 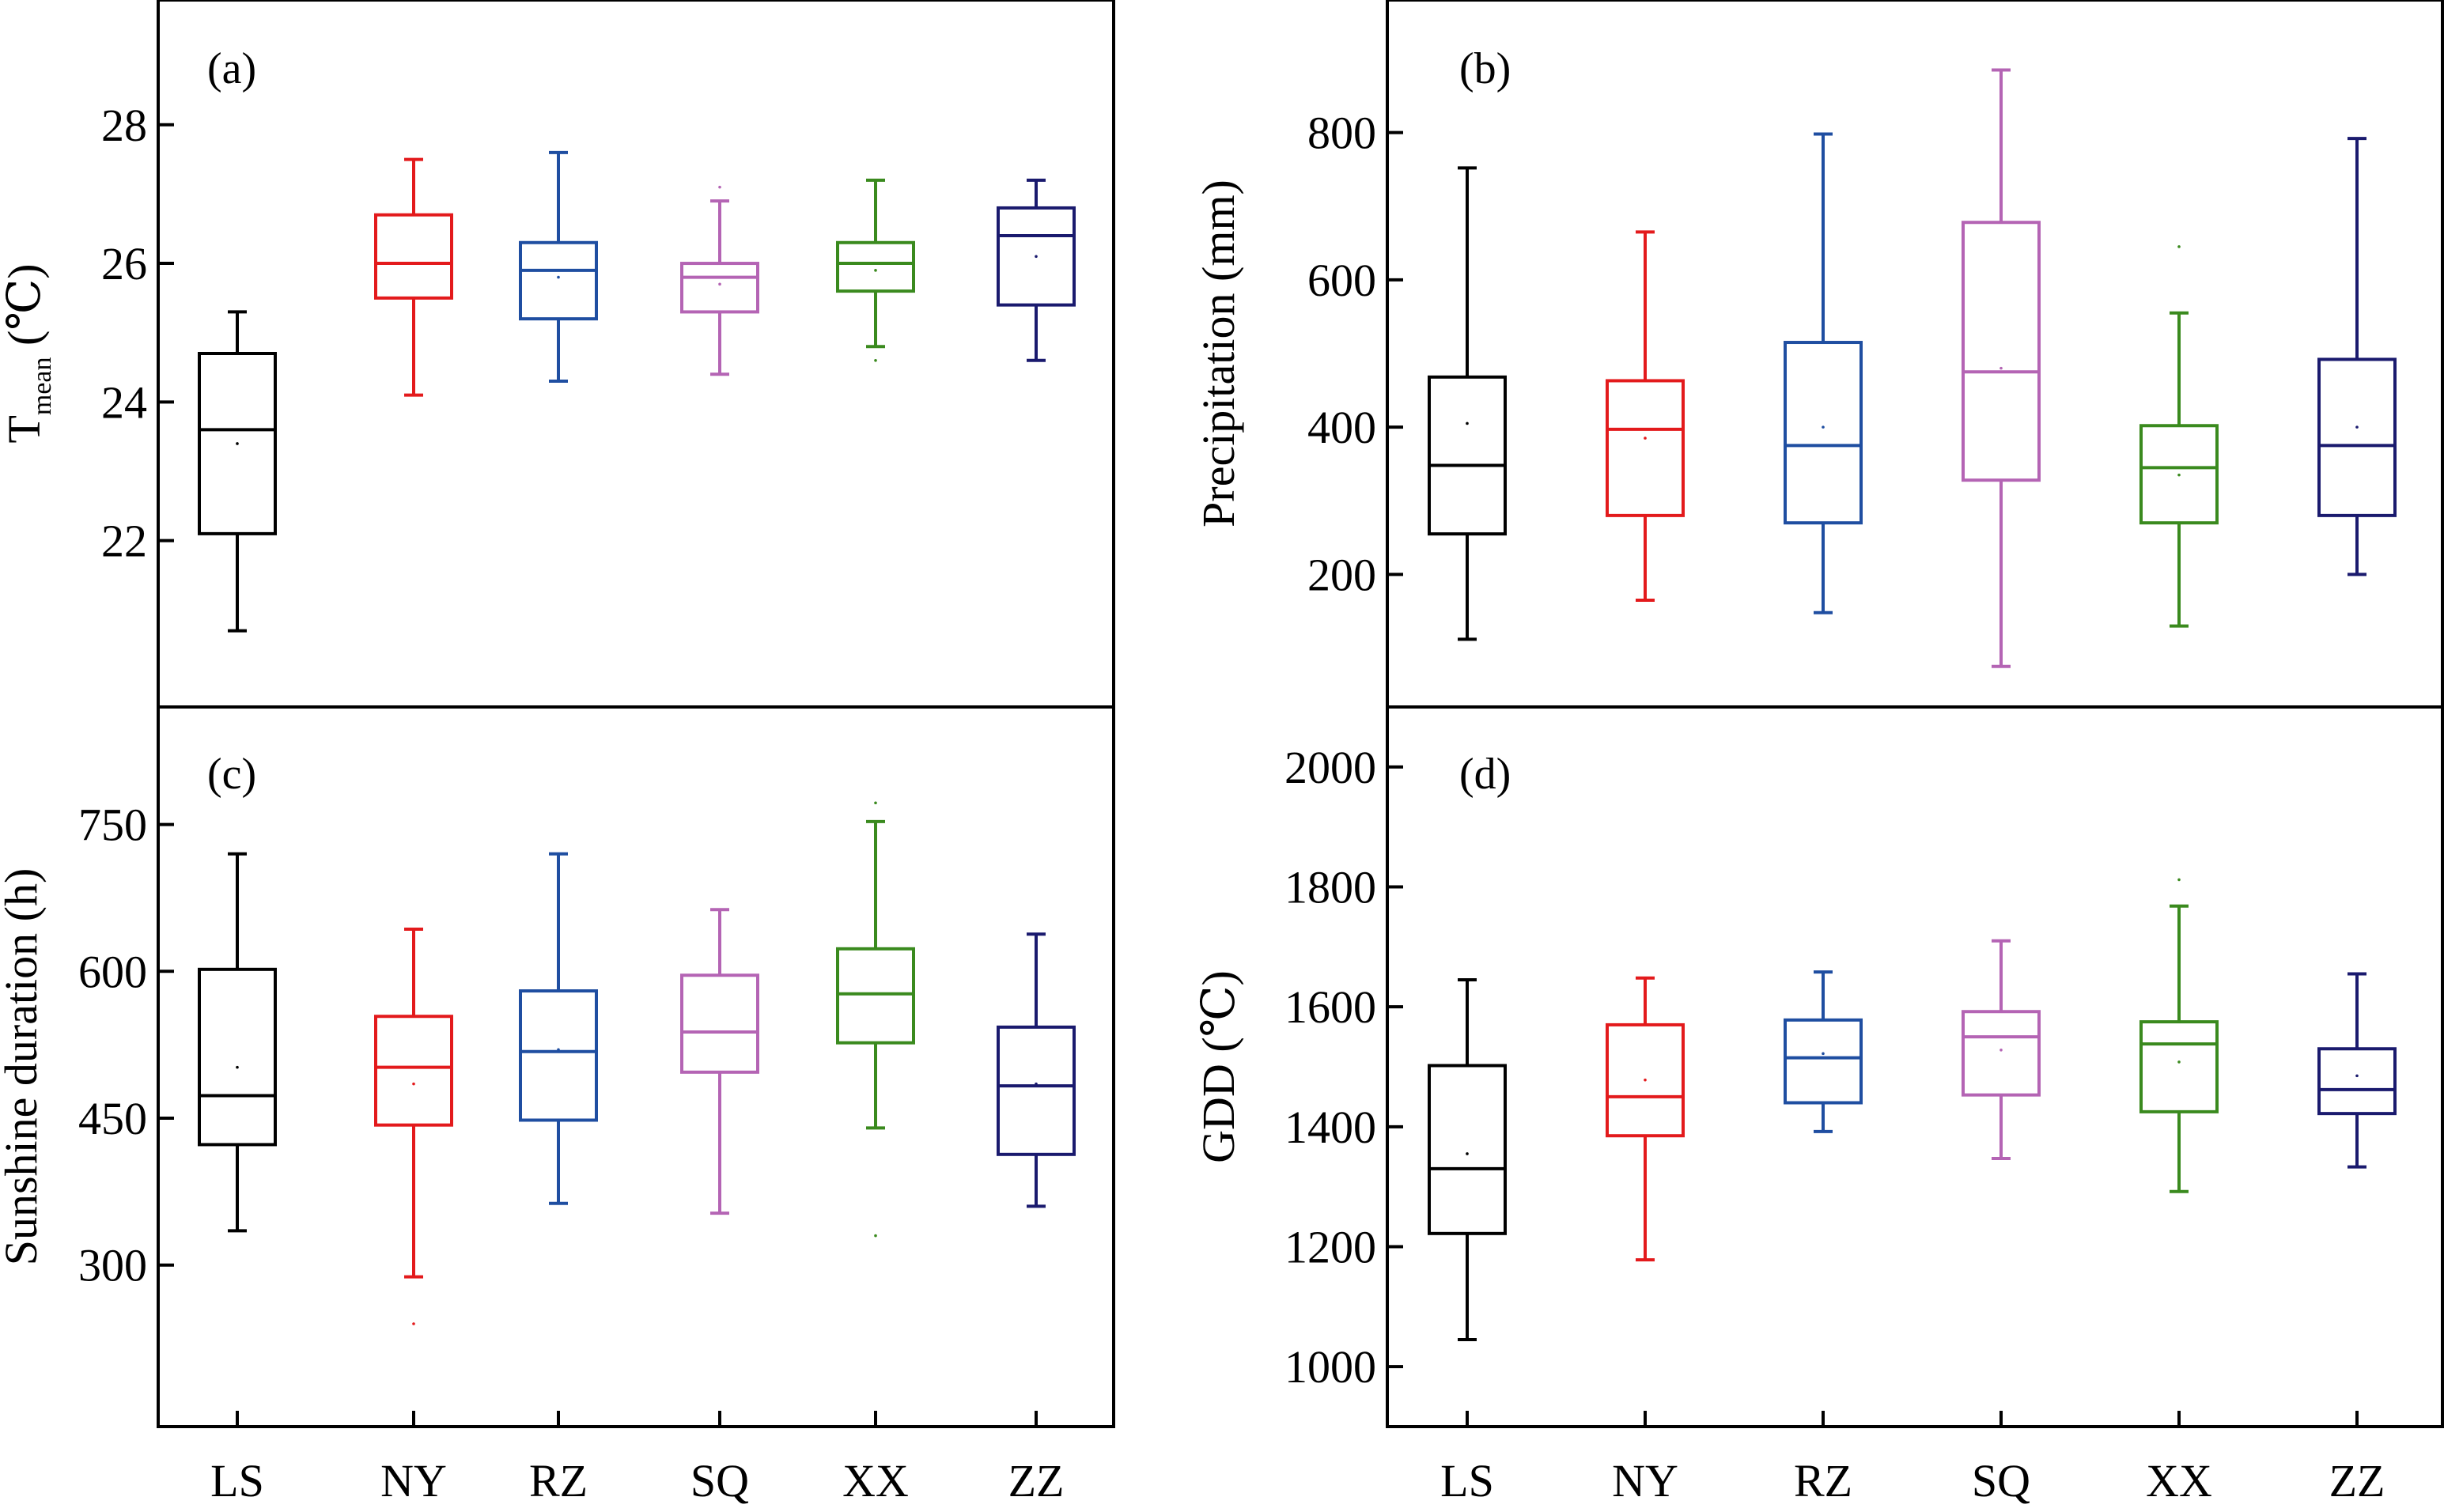 What do you see at coordinates (232, 68) in the screenshot?
I see `panel-label: (a)` at bounding box center [232, 68].